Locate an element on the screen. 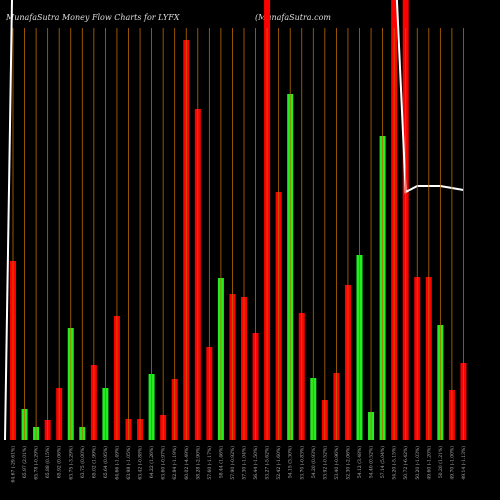  x-tick-label: 49.60 (-1.20%) is located at coordinates (428, 463).